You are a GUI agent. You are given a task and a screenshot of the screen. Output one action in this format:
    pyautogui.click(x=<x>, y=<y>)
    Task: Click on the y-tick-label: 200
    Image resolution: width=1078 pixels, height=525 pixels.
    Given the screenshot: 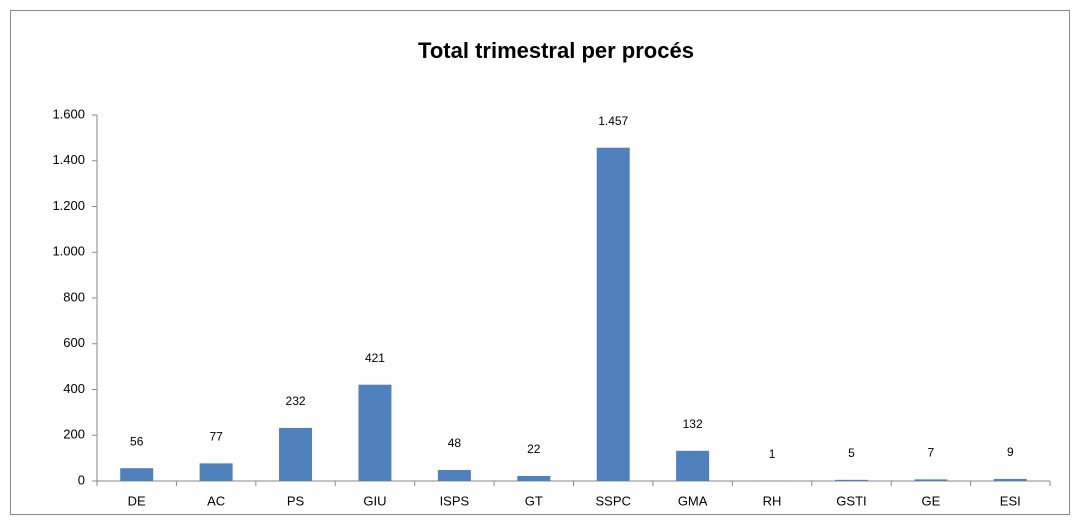 What is the action you would take?
    pyautogui.click(x=74, y=434)
    